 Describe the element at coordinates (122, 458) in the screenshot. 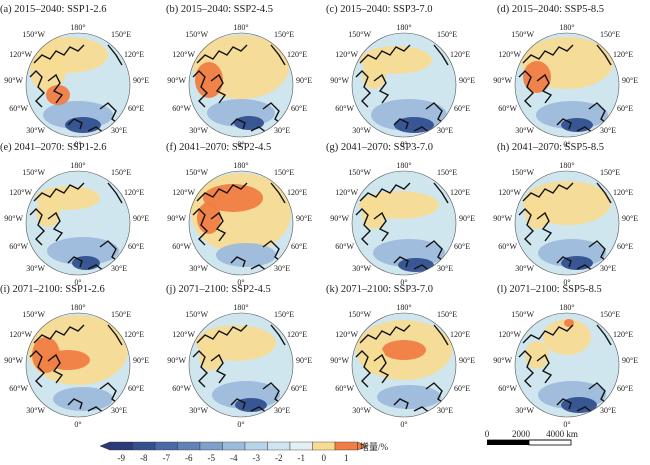

I see `colorbar-tick: -9` at that location.